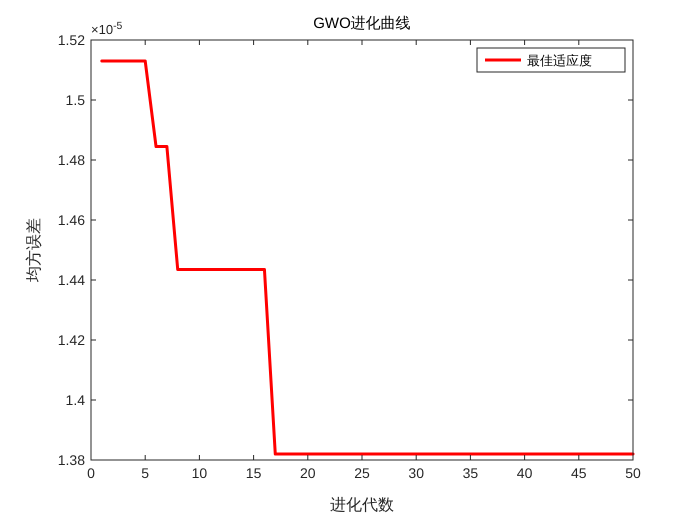 The height and width of the screenshot is (525, 700). I want to click on y-tick-label: 1.44, so click(72, 280).